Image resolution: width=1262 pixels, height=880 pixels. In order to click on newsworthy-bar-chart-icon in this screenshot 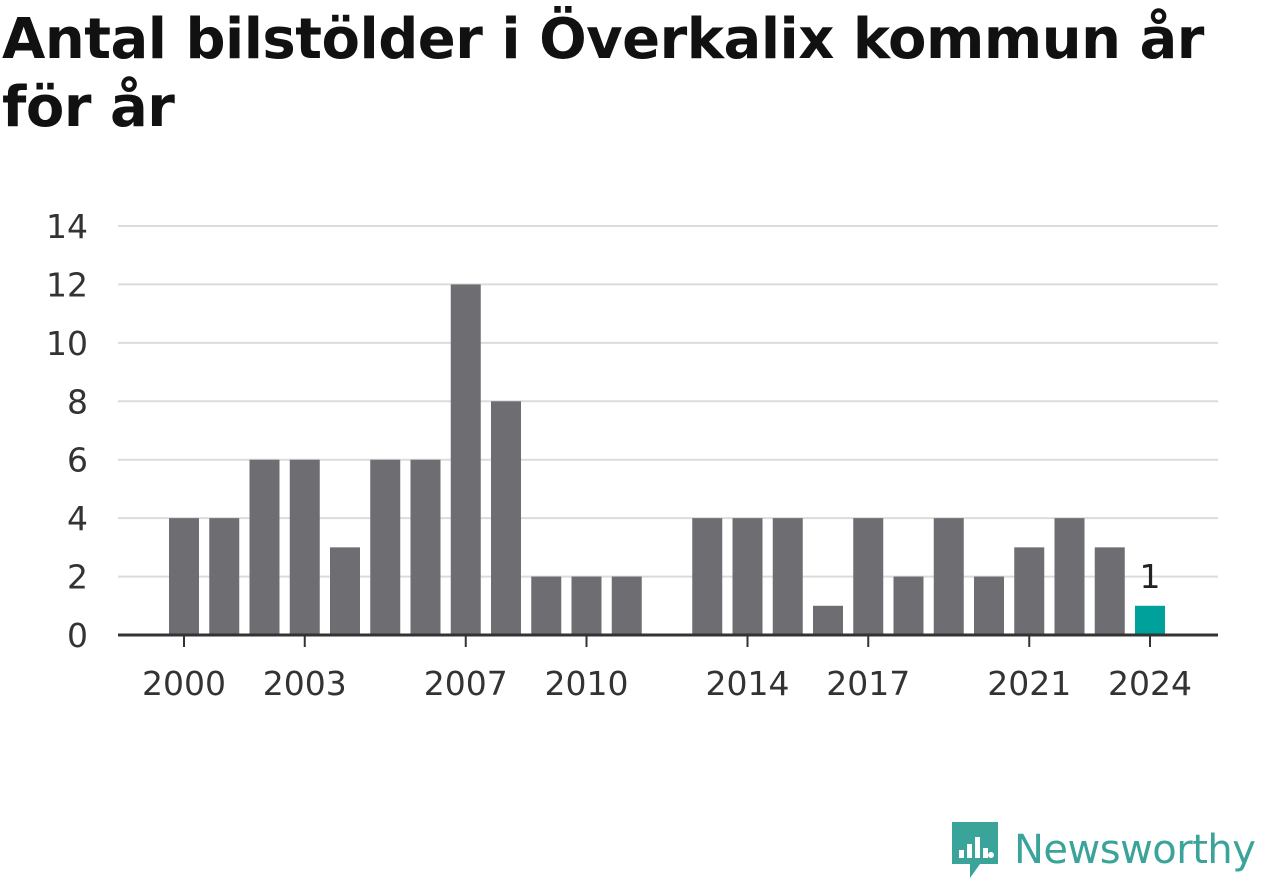, I will do `click(975, 850)`.